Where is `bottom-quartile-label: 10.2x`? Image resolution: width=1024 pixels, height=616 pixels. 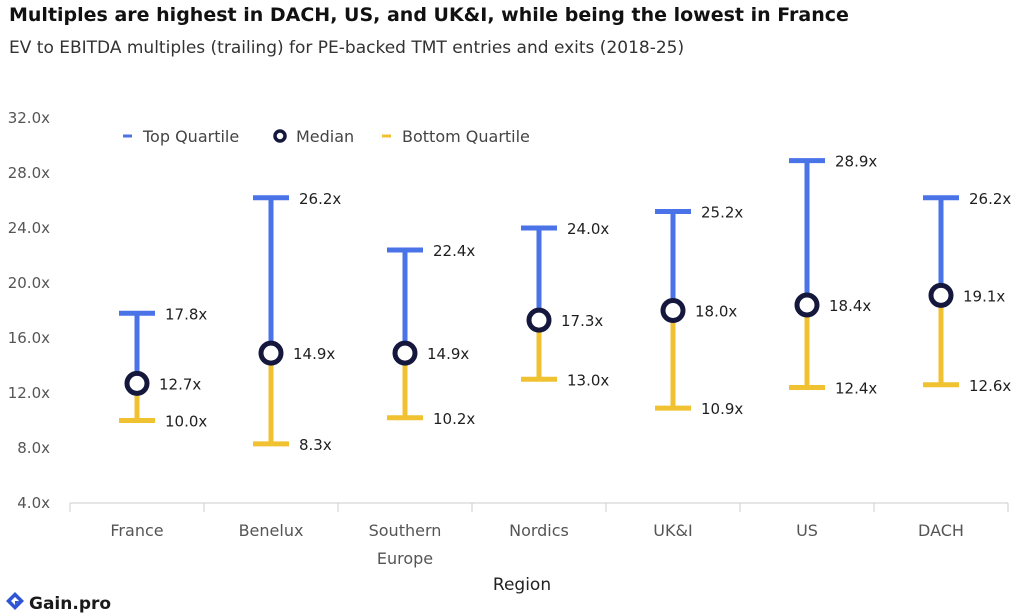
bottom-quartile-label: 10.2x is located at coordinates (454, 419).